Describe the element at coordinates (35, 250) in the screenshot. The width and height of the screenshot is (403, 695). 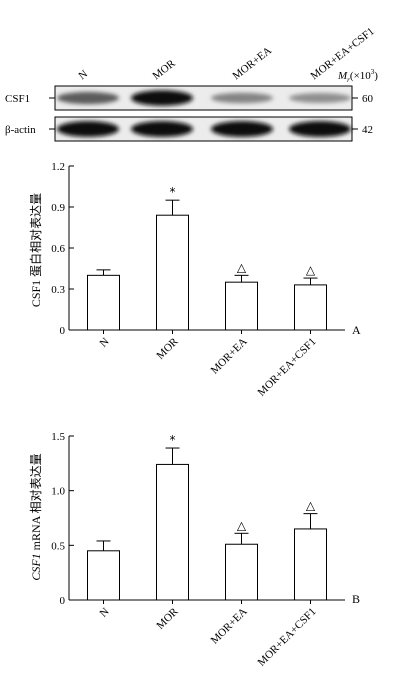
I see `chart-a-ylabel: CSF1 蛋白相对表达量` at that location.